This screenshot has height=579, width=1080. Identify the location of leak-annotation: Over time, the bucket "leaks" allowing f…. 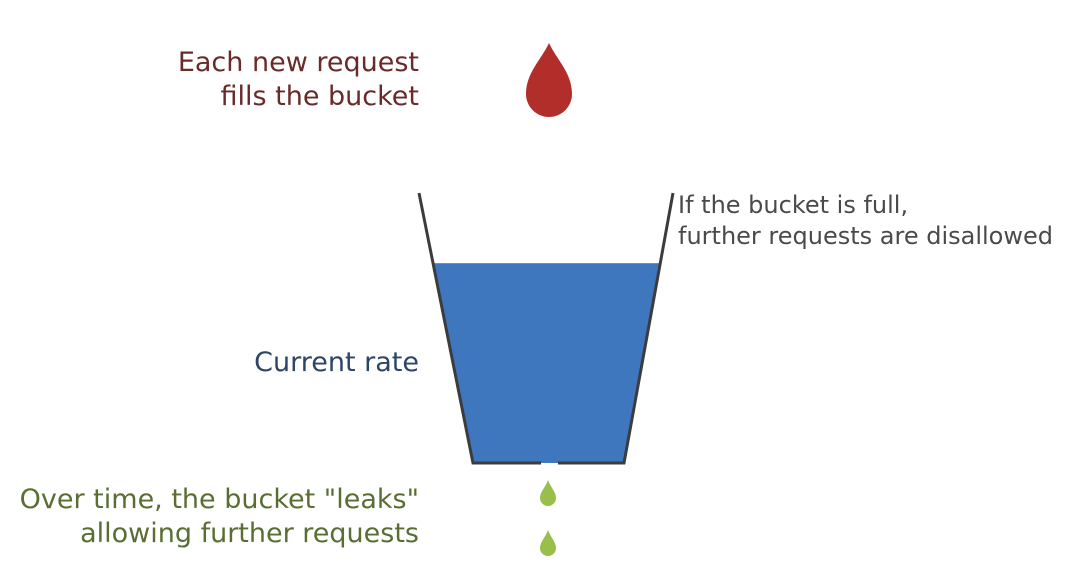
(219, 517).